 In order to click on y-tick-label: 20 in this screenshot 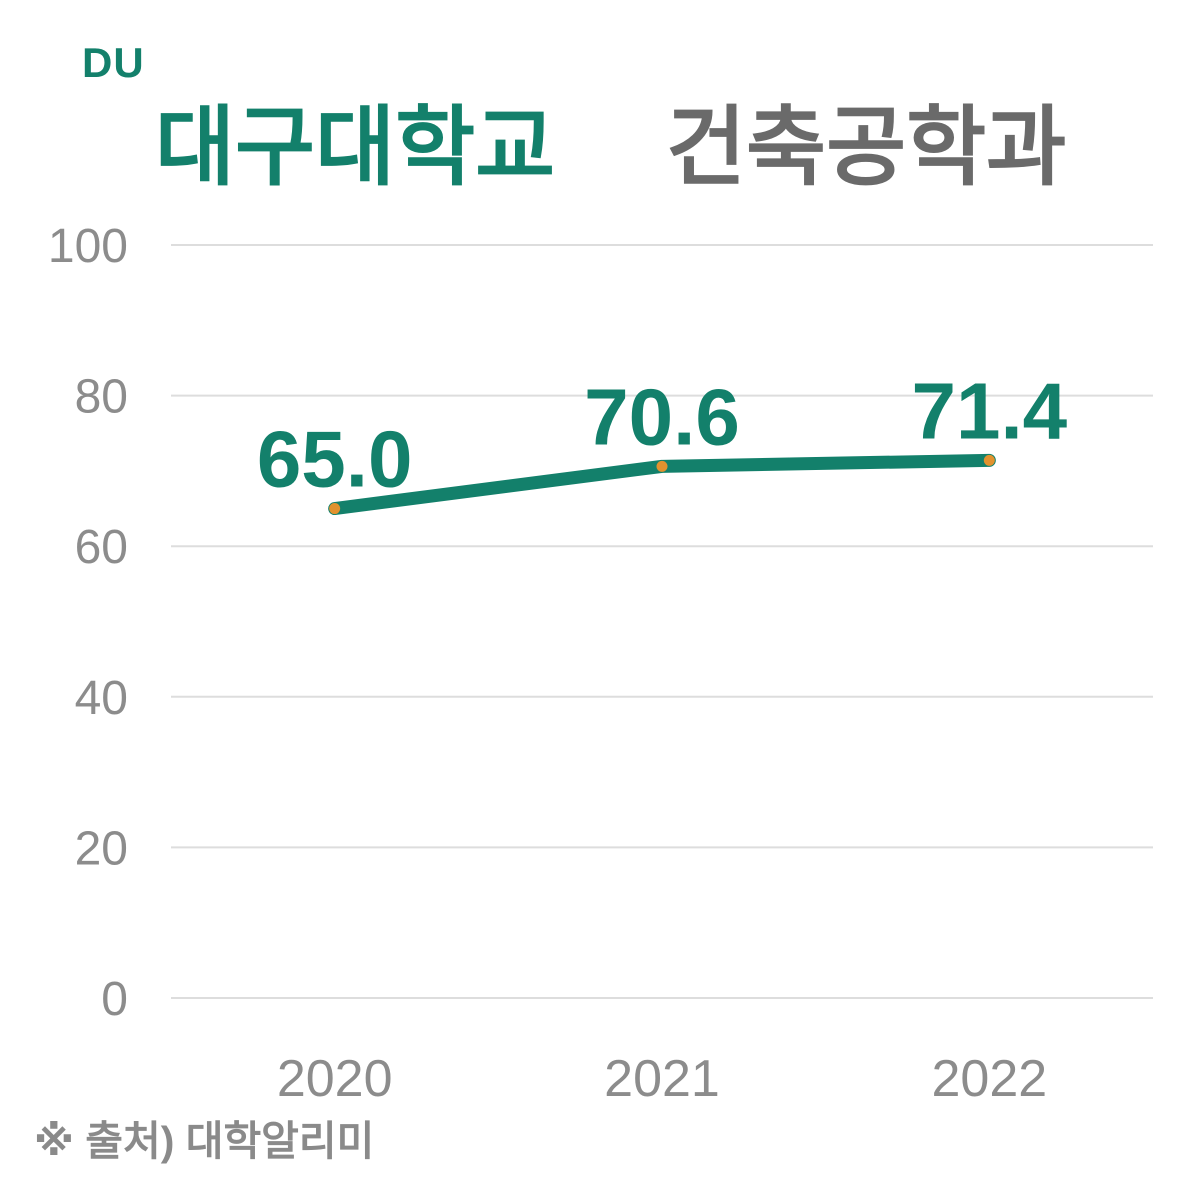, I will do `click(101, 848)`.